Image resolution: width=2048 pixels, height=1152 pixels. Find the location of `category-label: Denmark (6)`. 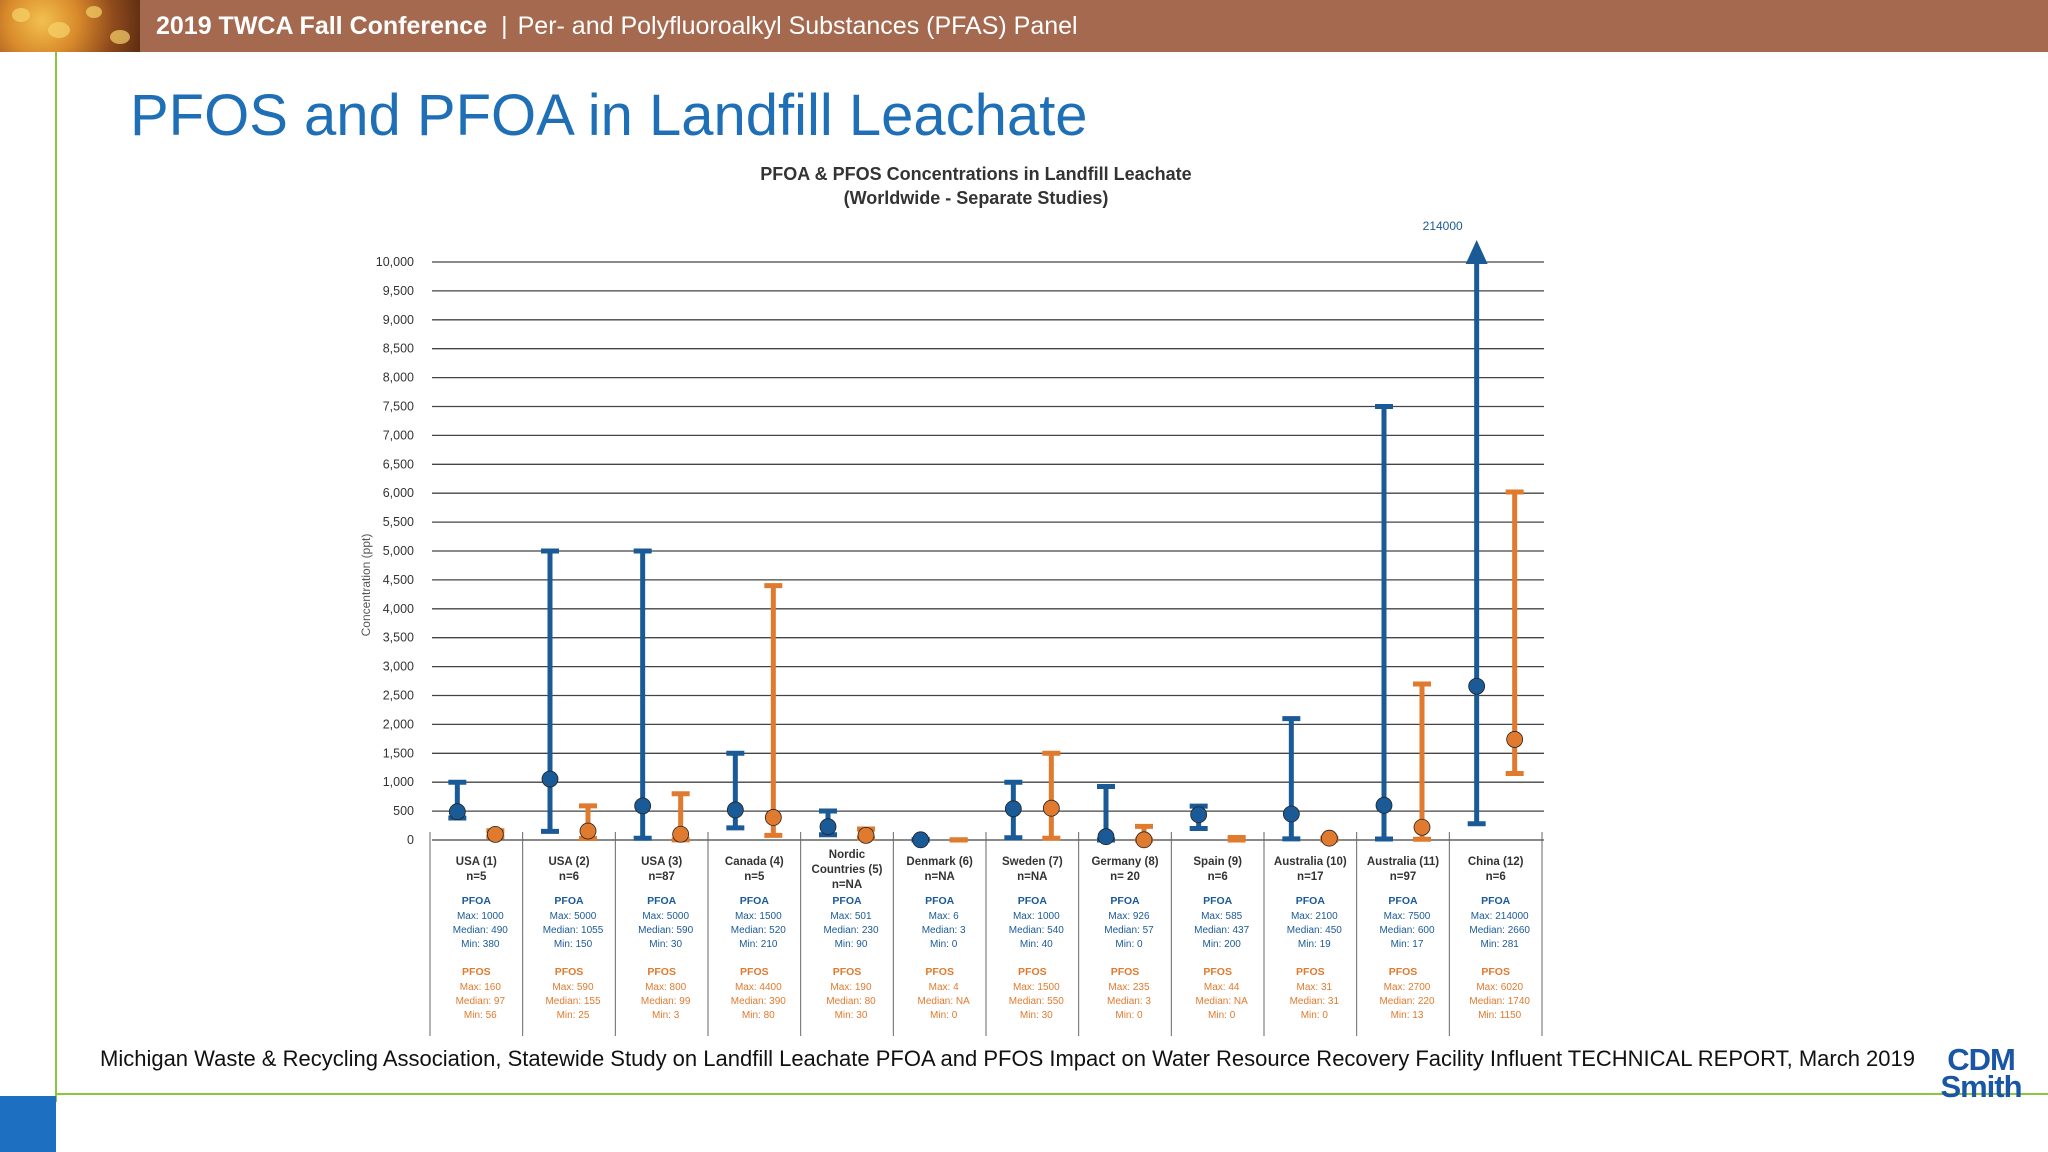

category-label: Denmark (6) is located at coordinates (939, 862).